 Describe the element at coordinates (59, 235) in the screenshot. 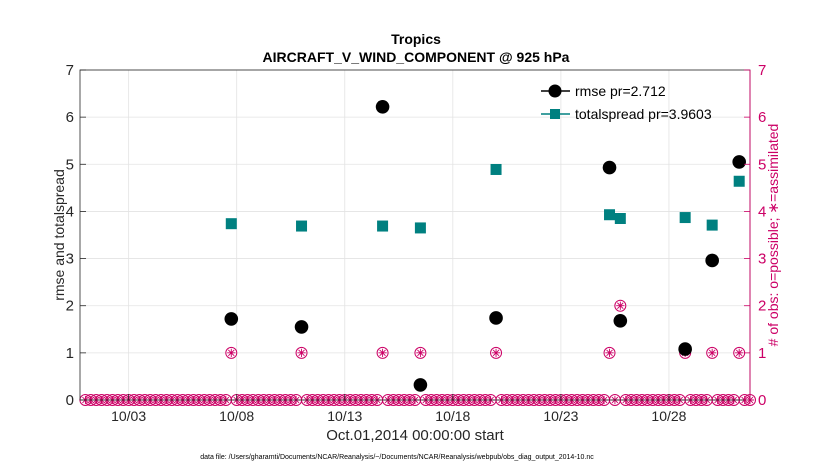

I see `y-axis-label: rmse and totalspread` at that location.